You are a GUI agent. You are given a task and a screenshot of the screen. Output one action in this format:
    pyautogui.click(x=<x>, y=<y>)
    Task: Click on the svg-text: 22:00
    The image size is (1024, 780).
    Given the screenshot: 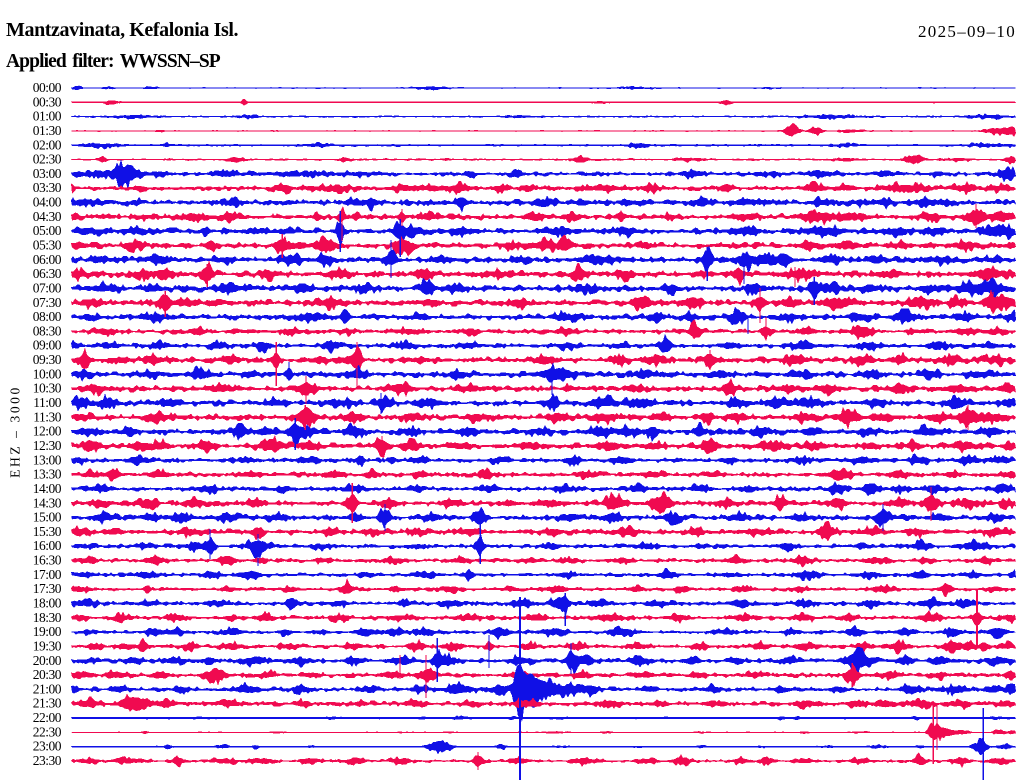 What is the action you would take?
    pyautogui.click(x=47, y=717)
    